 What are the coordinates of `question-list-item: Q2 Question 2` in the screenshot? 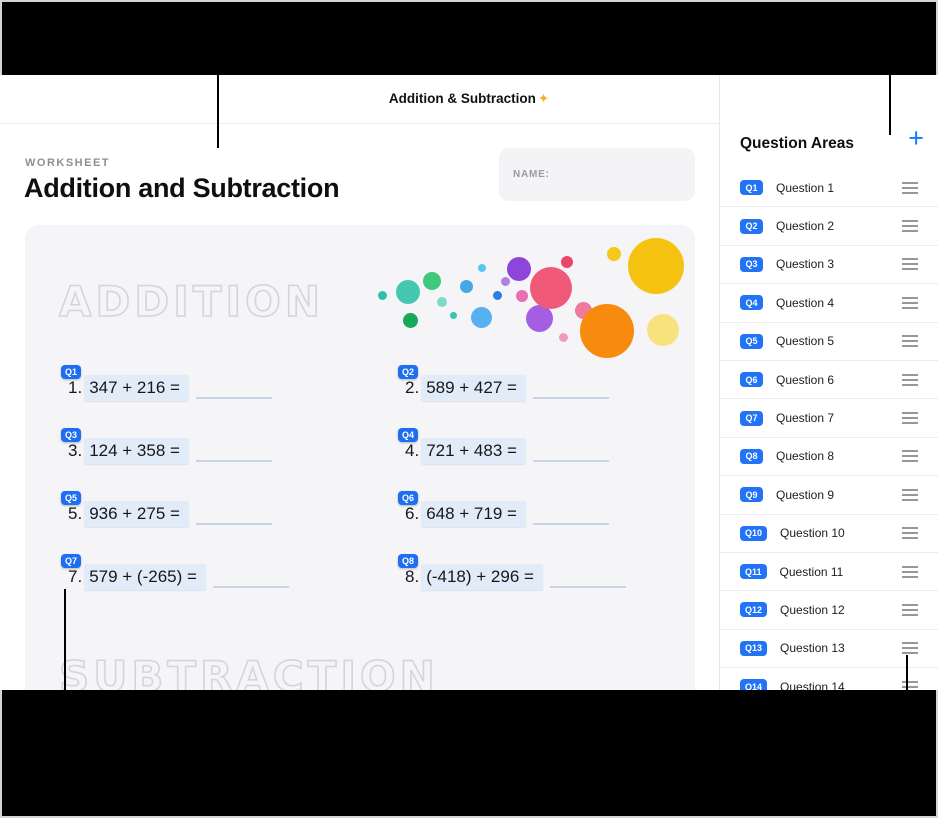 It's located at (829, 226).